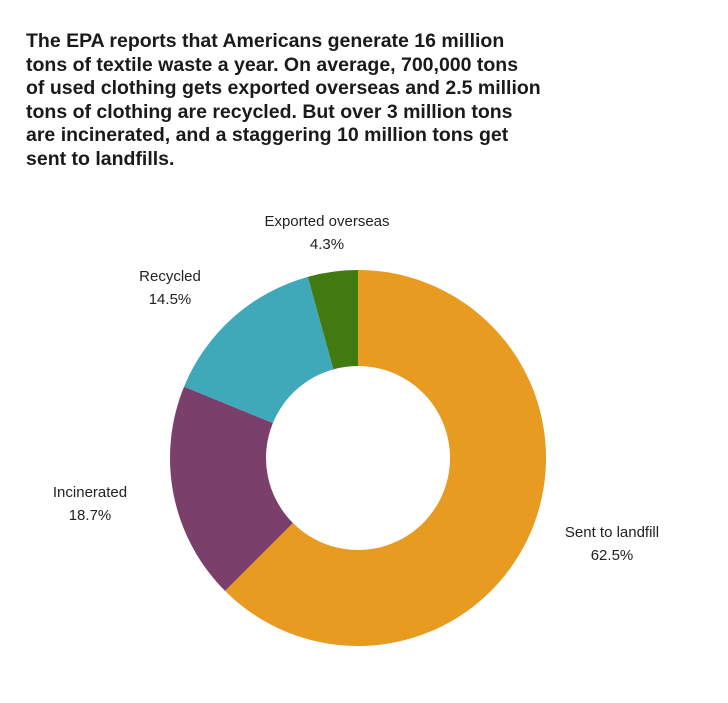 The width and height of the screenshot is (728, 703). I want to click on slice-label-percent: 14.5%, so click(170, 299).